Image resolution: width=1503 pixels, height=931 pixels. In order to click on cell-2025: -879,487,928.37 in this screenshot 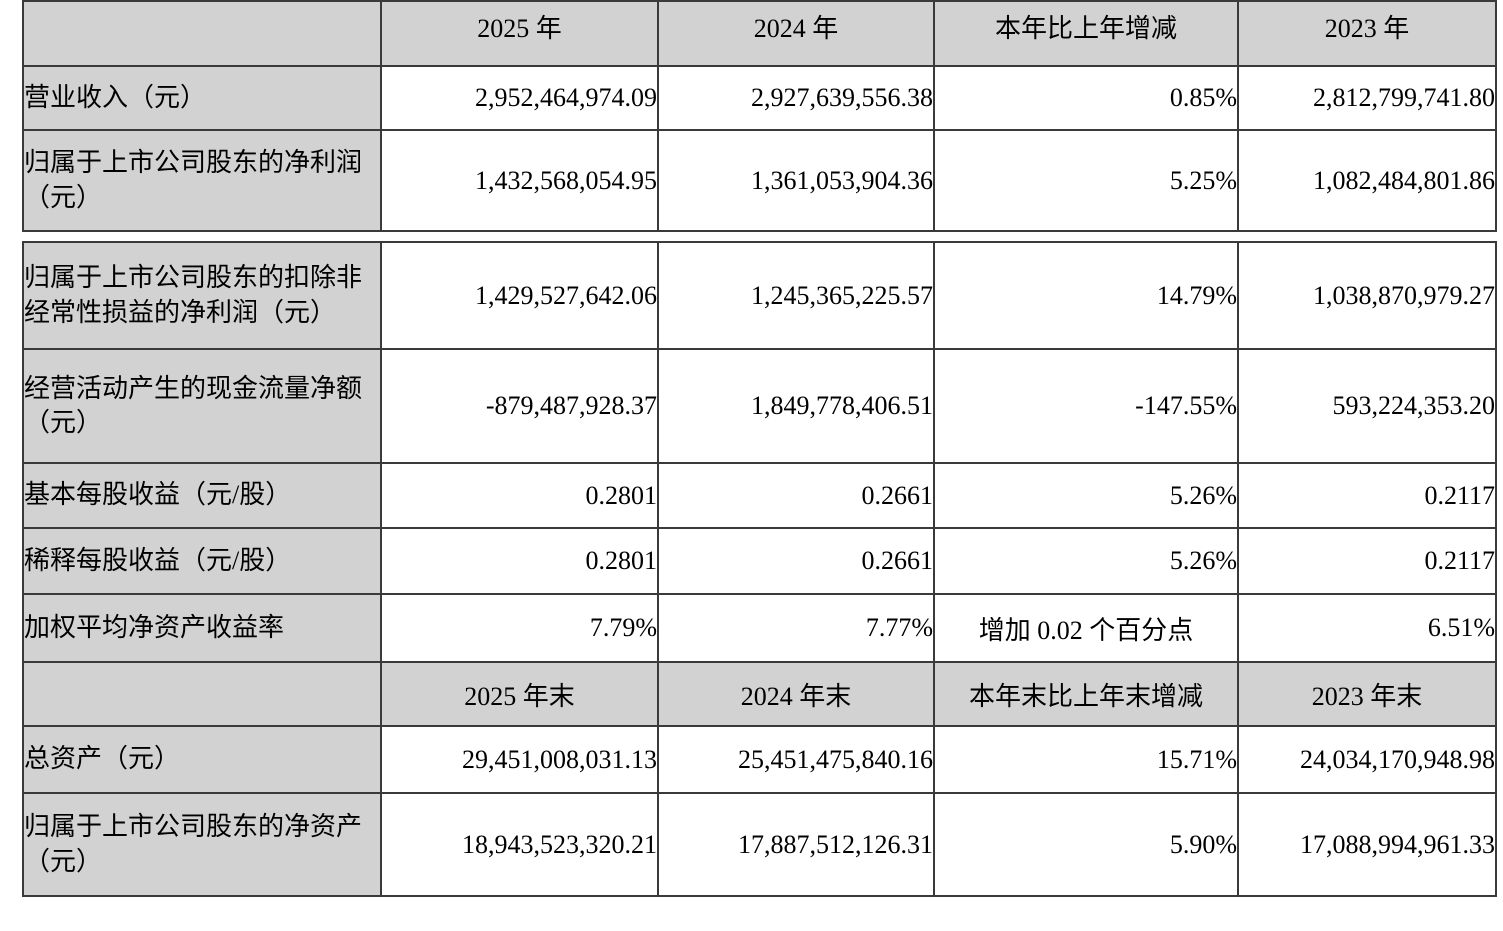, I will do `click(519, 406)`.